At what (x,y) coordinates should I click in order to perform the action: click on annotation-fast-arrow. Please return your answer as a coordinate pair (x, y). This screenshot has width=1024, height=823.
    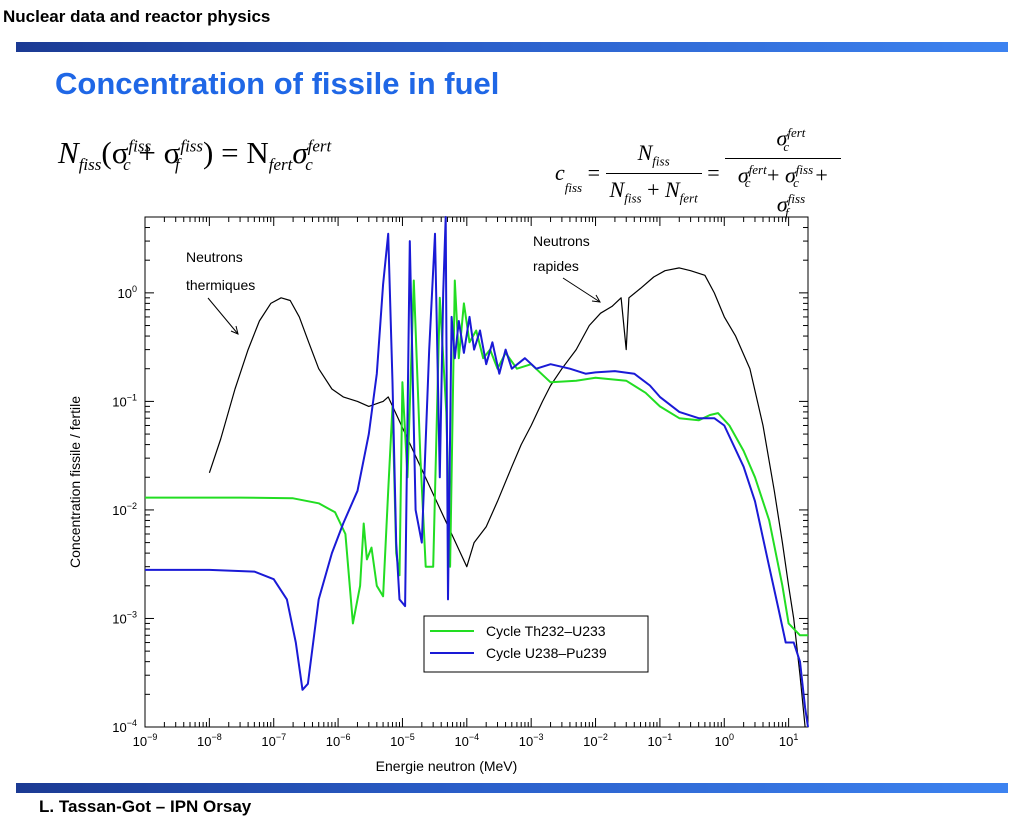
    Looking at the image, I should click on (581, 290).